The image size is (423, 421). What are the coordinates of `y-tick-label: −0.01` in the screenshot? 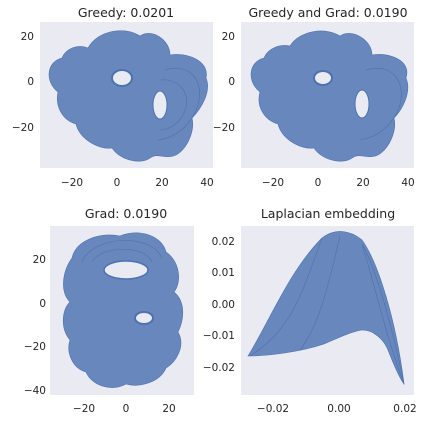 It's located at (219, 336).